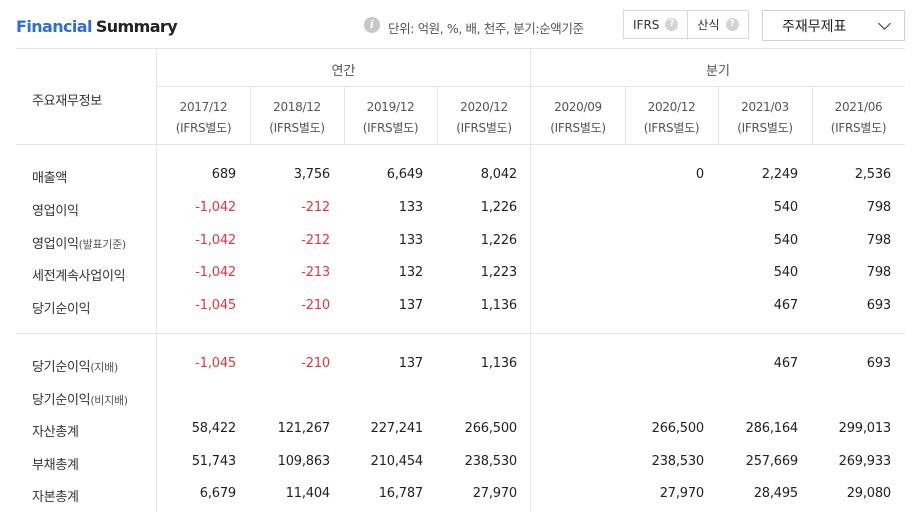 The width and height of the screenshot is (916, 512). What do you see at coordinates (304, 428) in the screenshot?
I see `table-cell: 121,267` at bounding box center [304, 428].